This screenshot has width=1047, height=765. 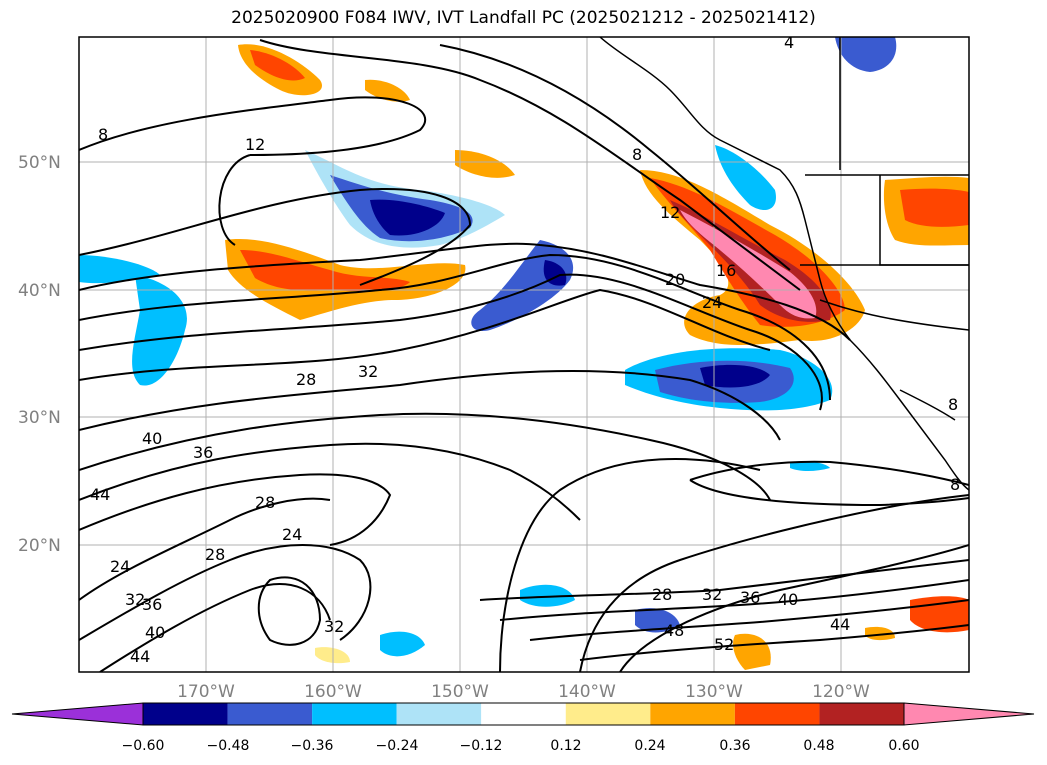 I want to click on lon-label: 150°W, so click(x=460, y=692).